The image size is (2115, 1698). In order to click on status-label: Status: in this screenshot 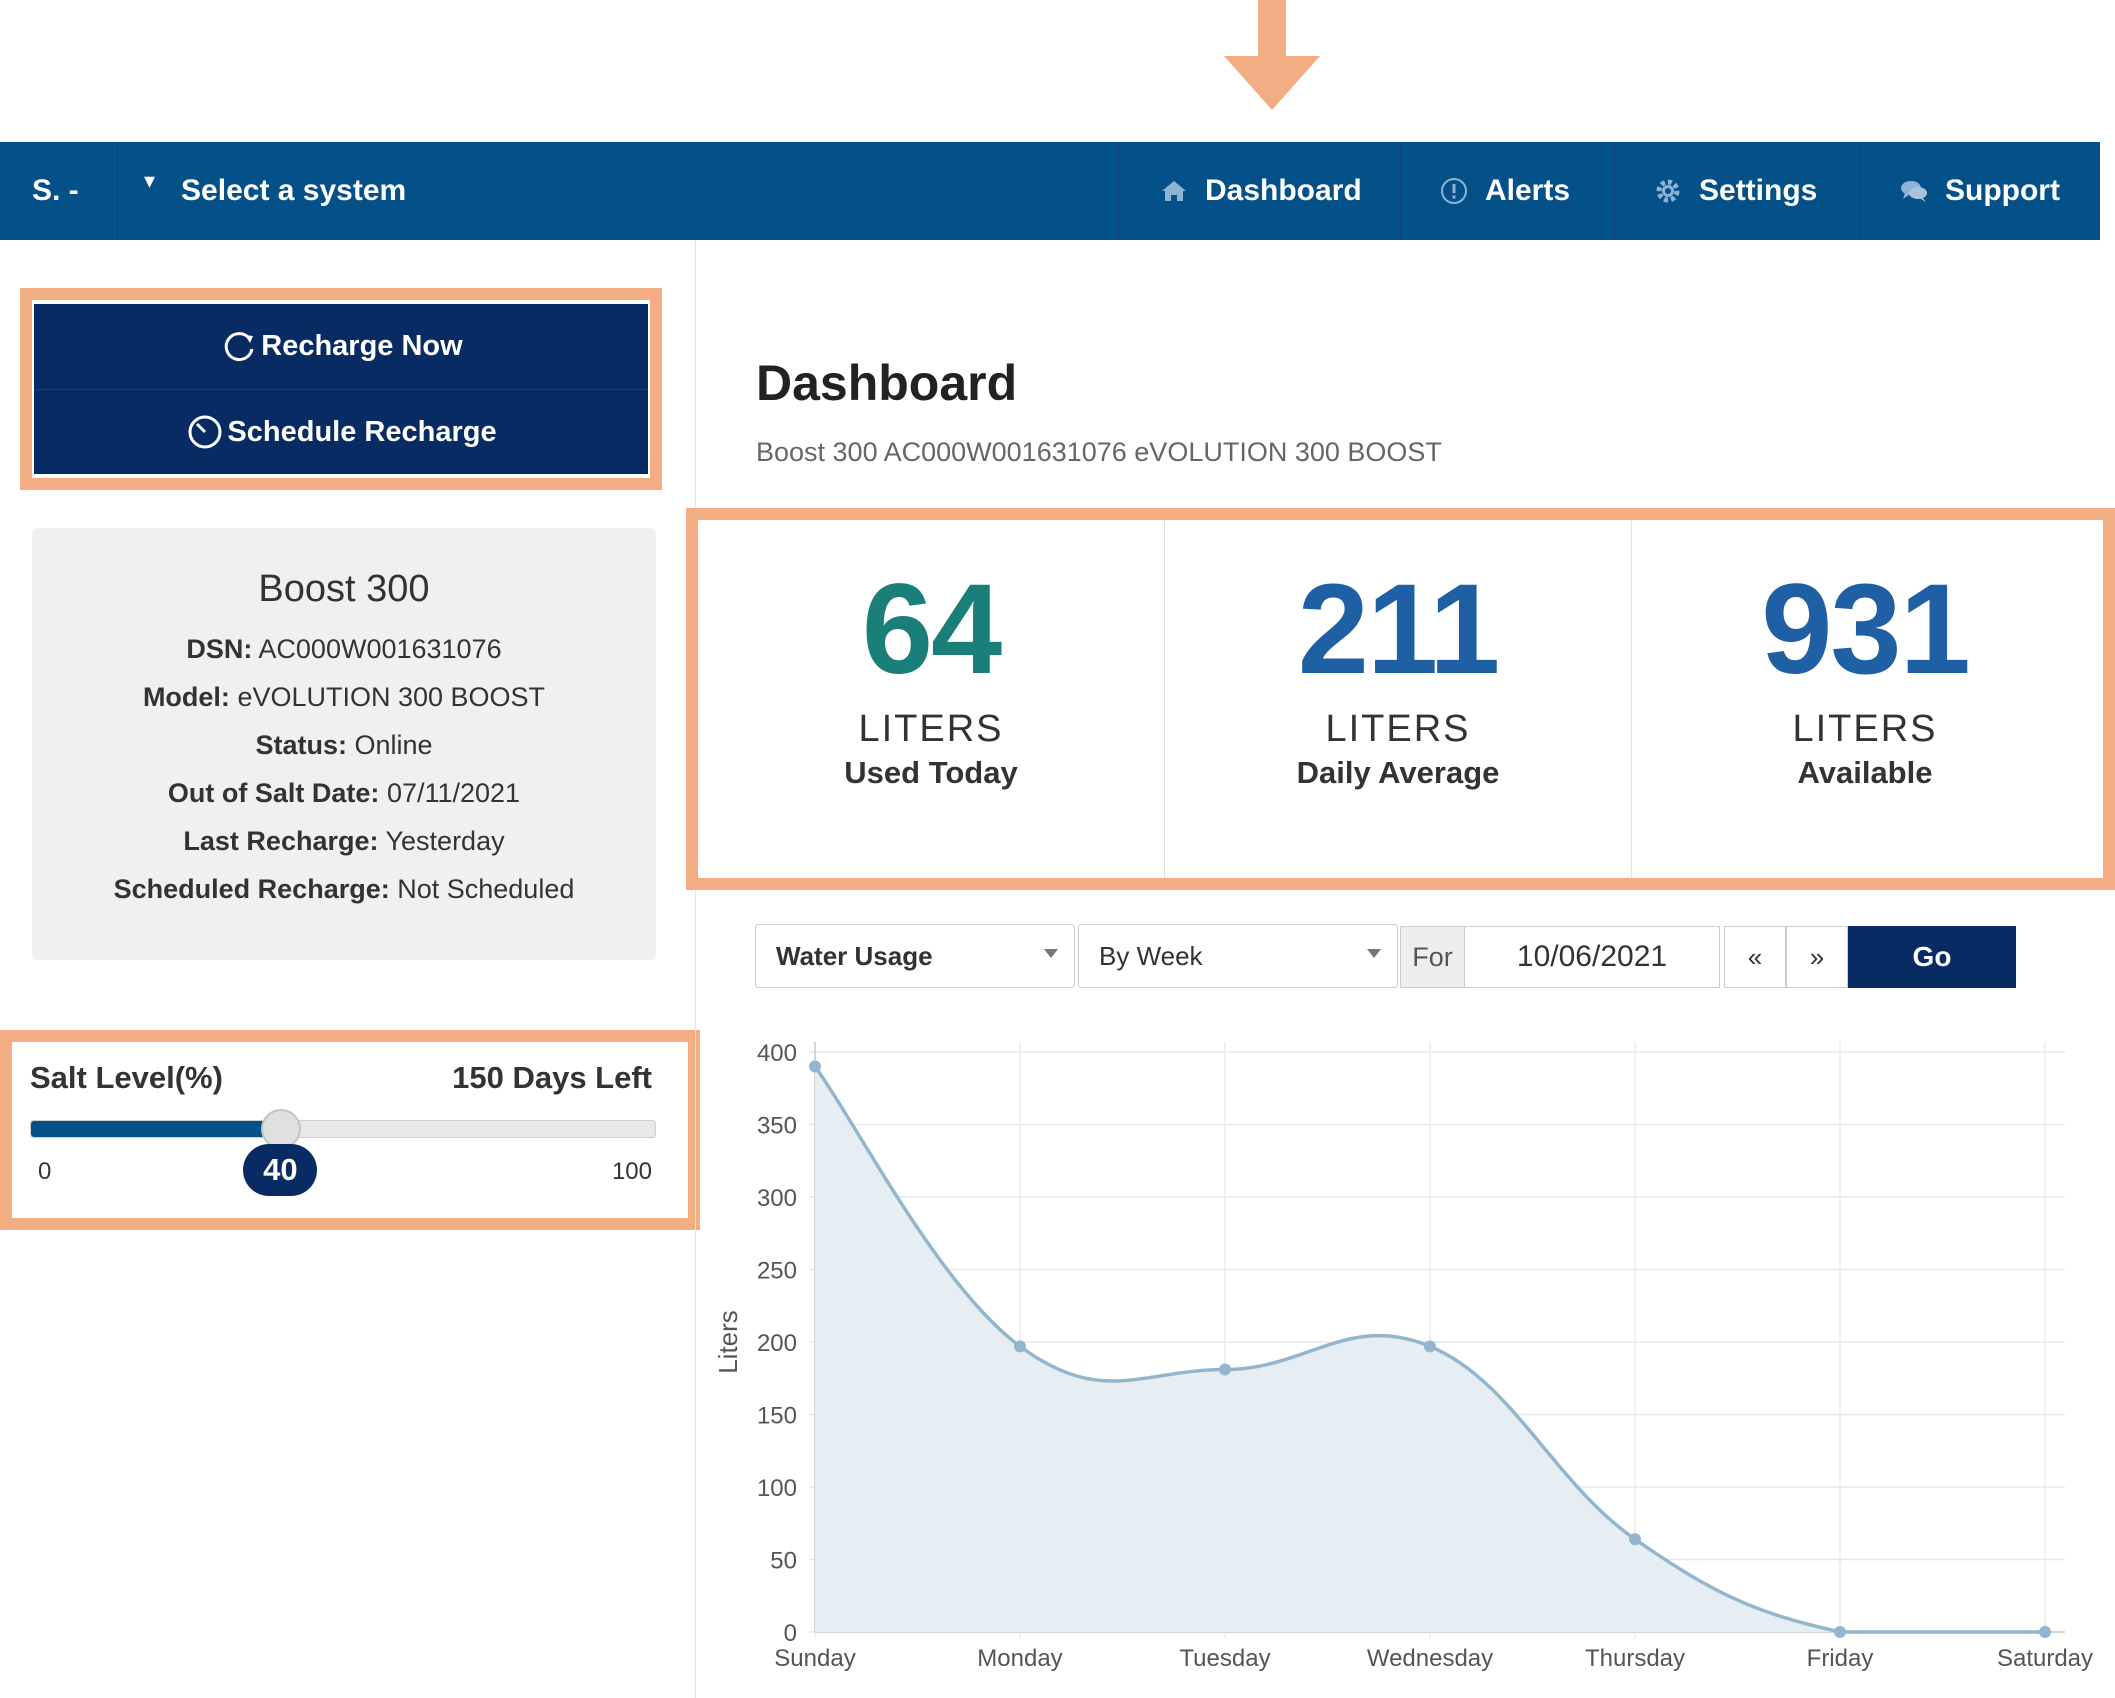, I will do `click(301, 745)`.